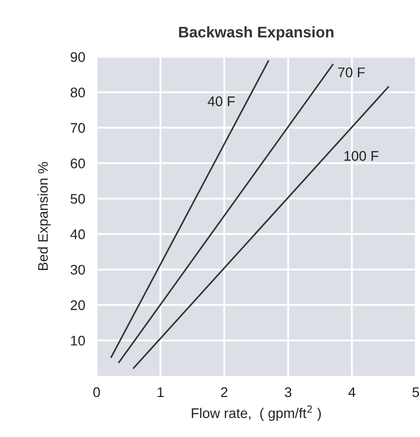 The image size is (420, 437). Describe the element at coordinates (44, 216) in the screenshot. I see `y-axis-title: Bed Expansion %` at that location.